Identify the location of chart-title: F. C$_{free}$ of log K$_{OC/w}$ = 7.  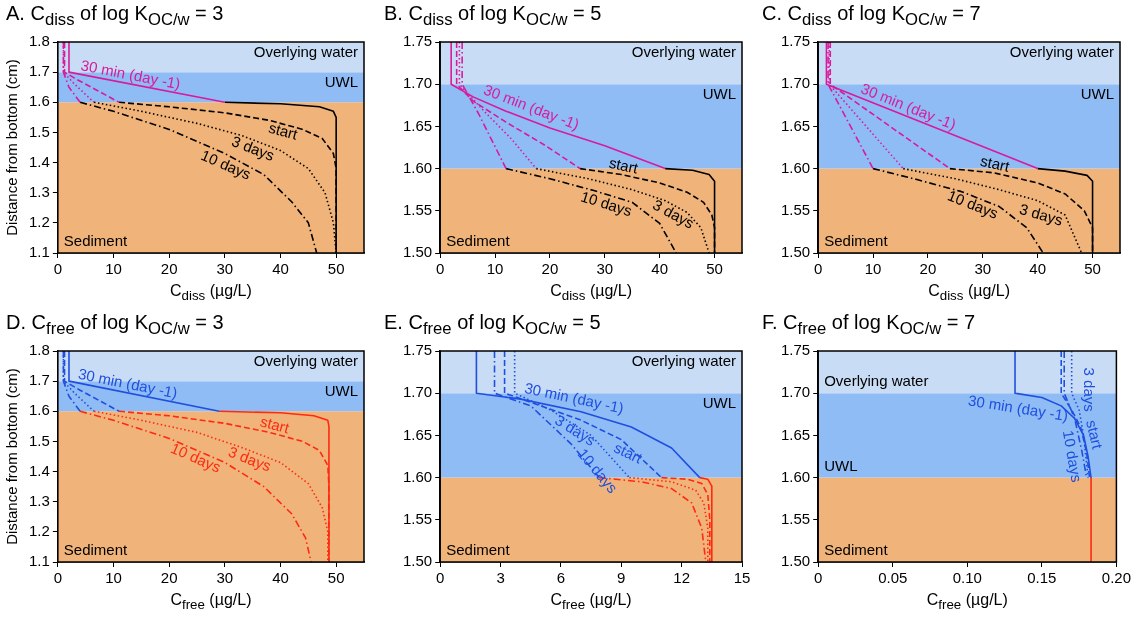
(869, 325).